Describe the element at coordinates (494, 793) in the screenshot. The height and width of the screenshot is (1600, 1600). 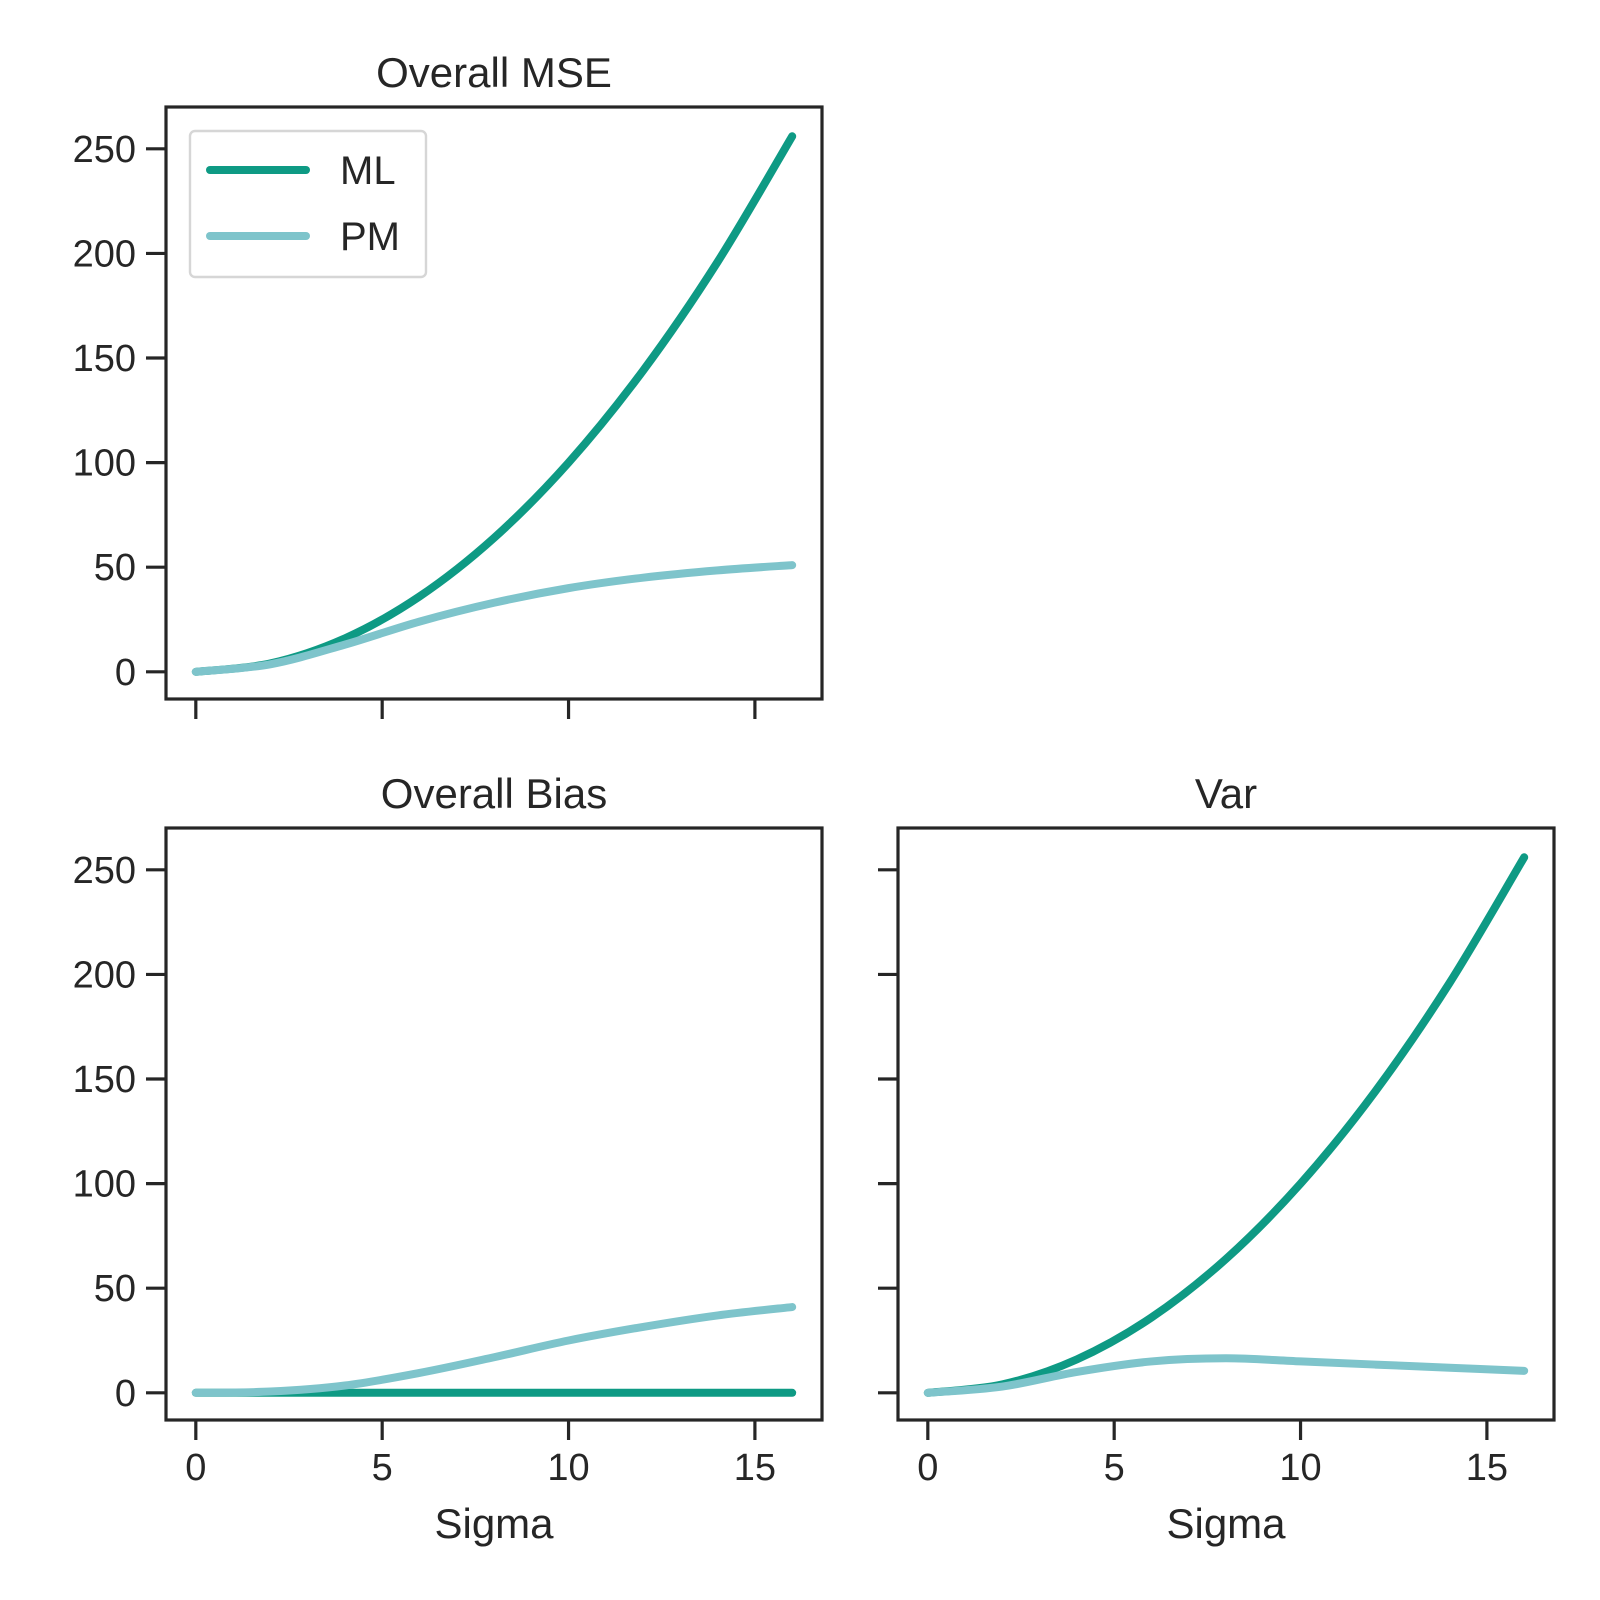
I see `chart-title: Overall Bias` at that location.